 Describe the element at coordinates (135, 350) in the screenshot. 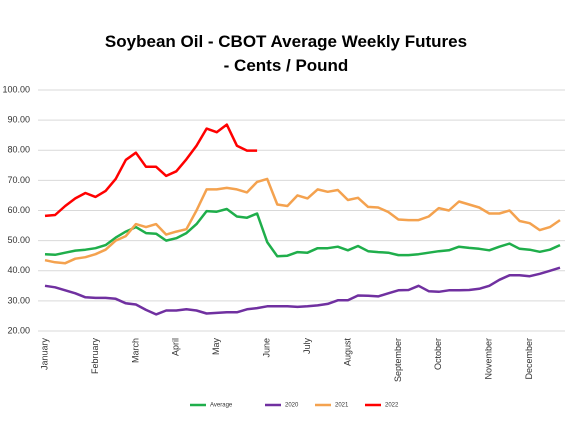

I see `x-tick-label: March` at that location.